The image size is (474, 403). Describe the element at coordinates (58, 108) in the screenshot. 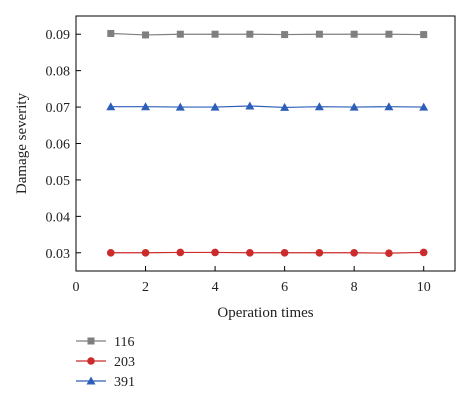

I see `y-tick-label: 0.07` at that location.